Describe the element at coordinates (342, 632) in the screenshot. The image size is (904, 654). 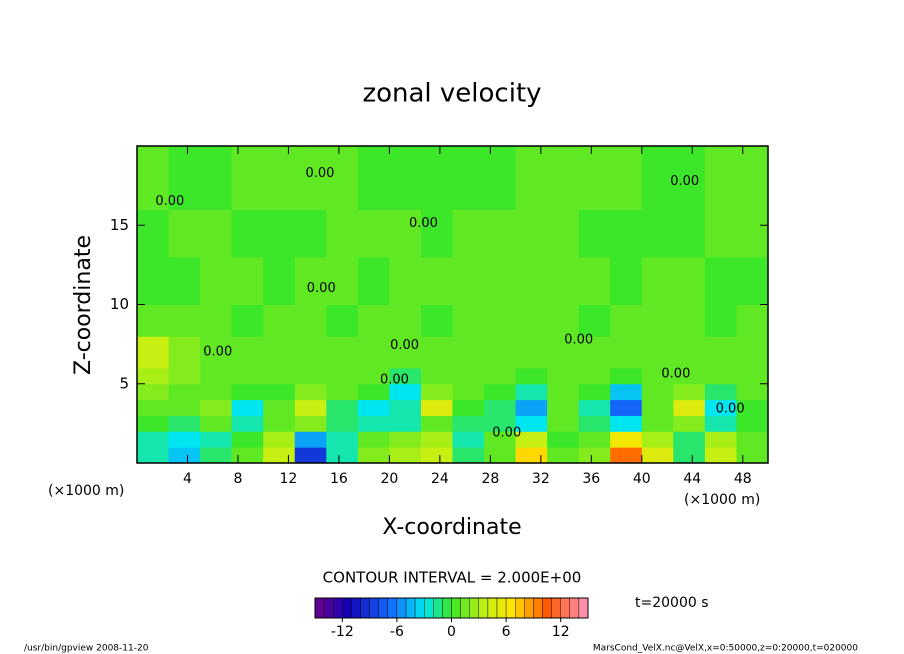
I see `colorbar-tick-label: -12` at that location.